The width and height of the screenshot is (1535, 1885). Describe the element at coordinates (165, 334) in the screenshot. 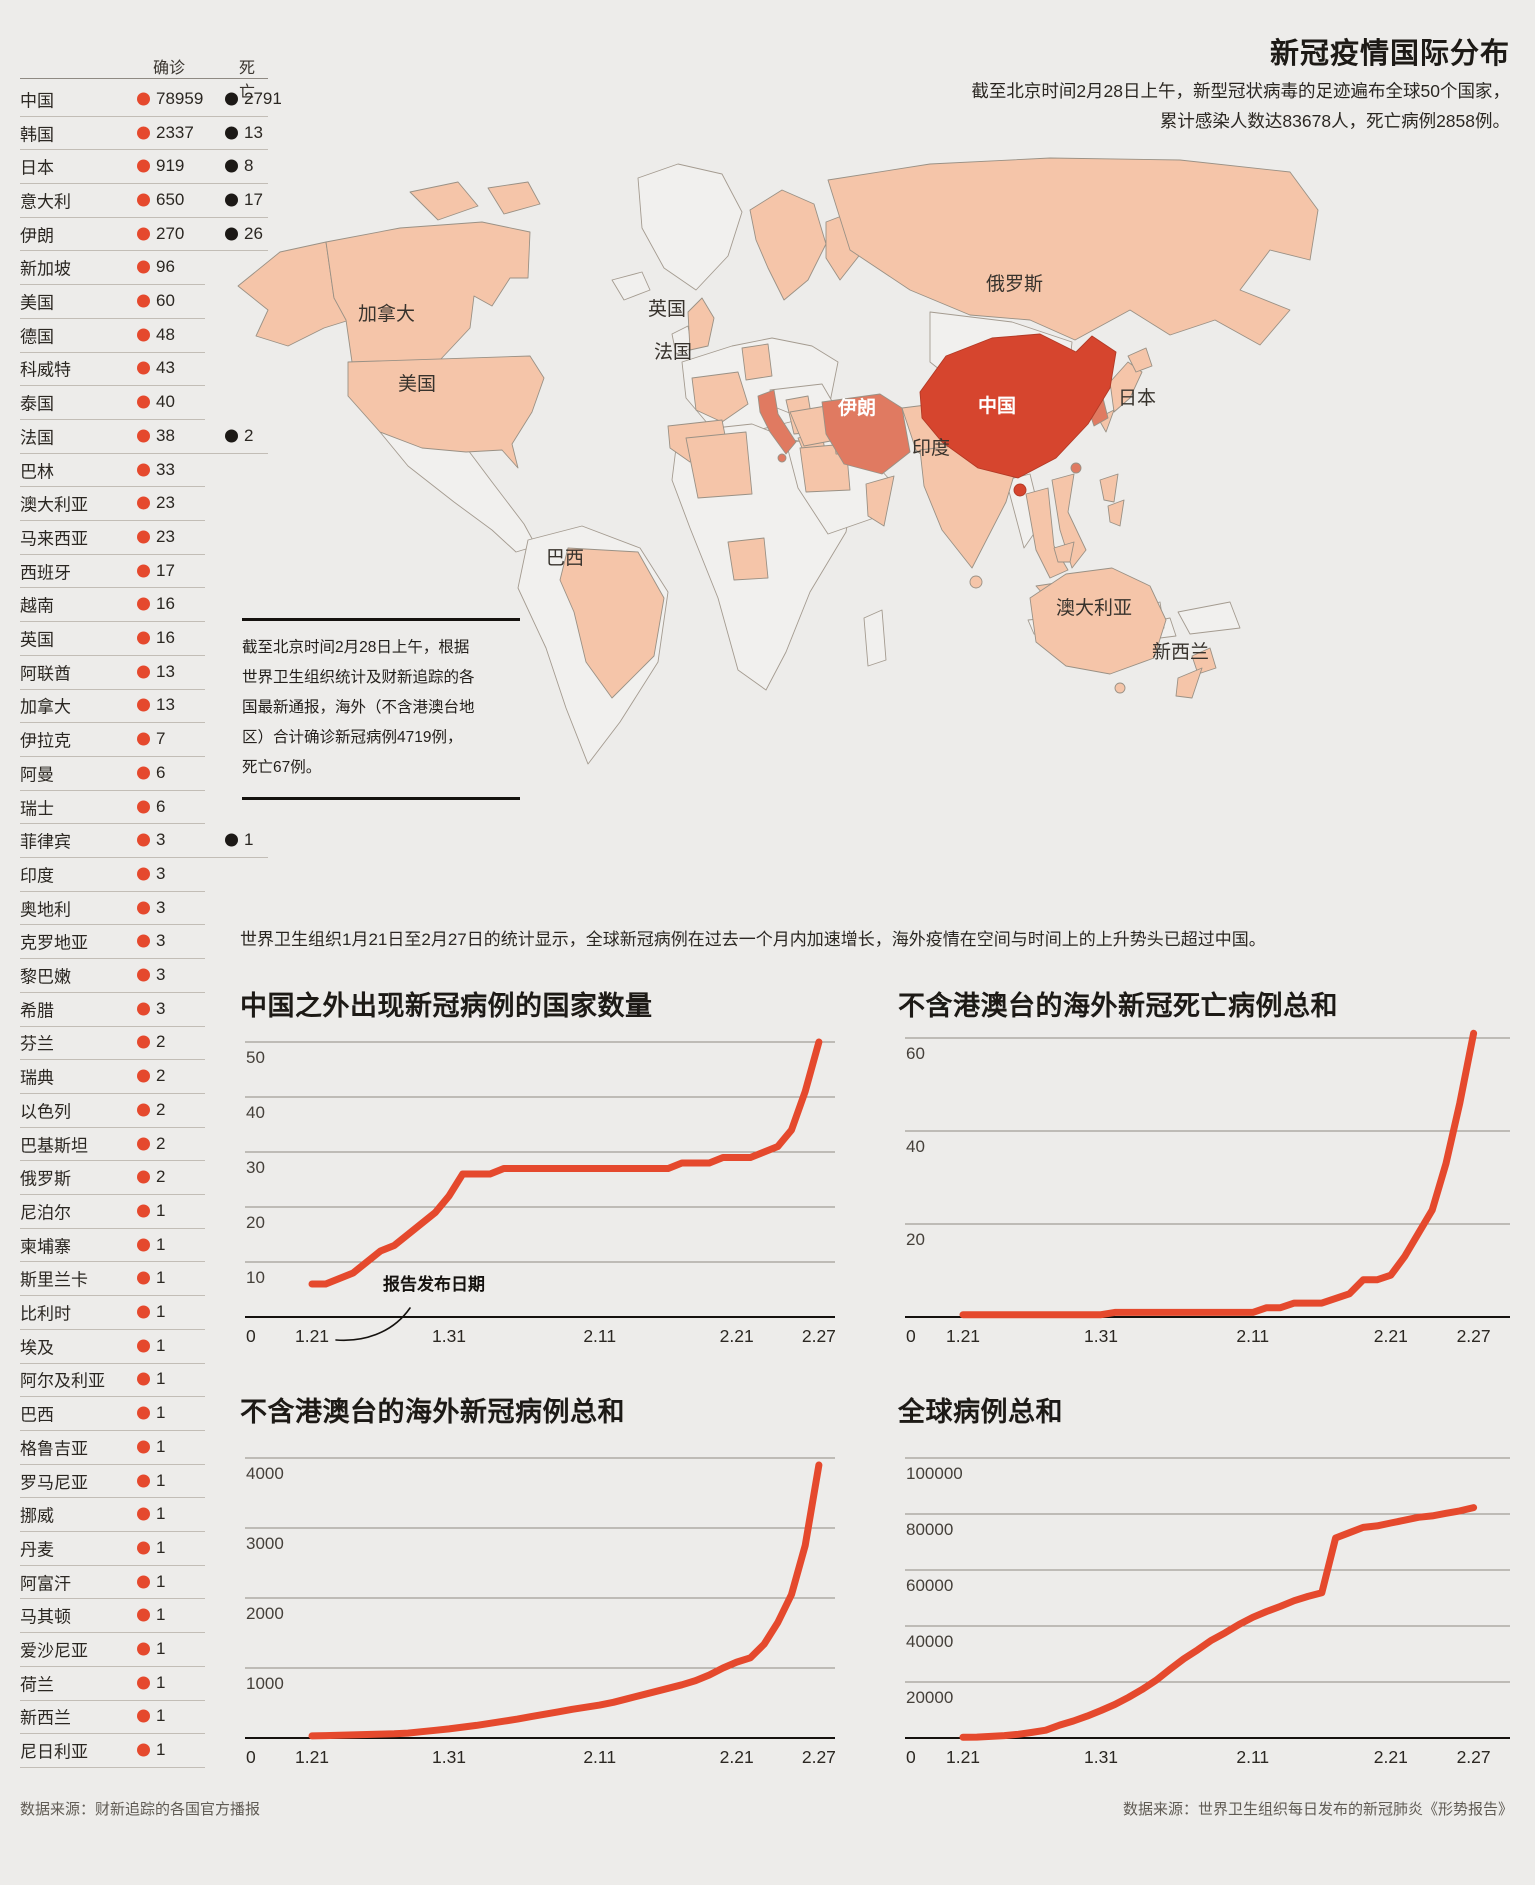

I see `confirmed-count: 48` at that location.